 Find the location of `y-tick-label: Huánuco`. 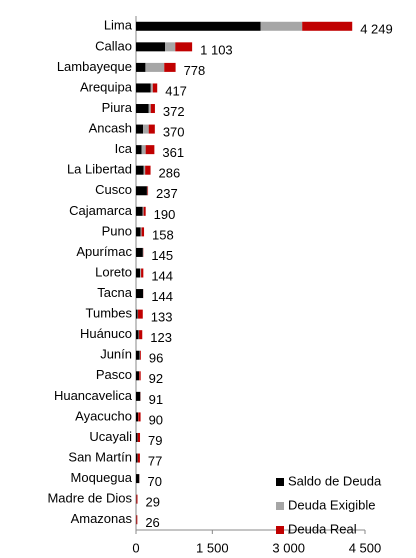

y-tick-label: Huánuco is located at coordinates (106, 333).